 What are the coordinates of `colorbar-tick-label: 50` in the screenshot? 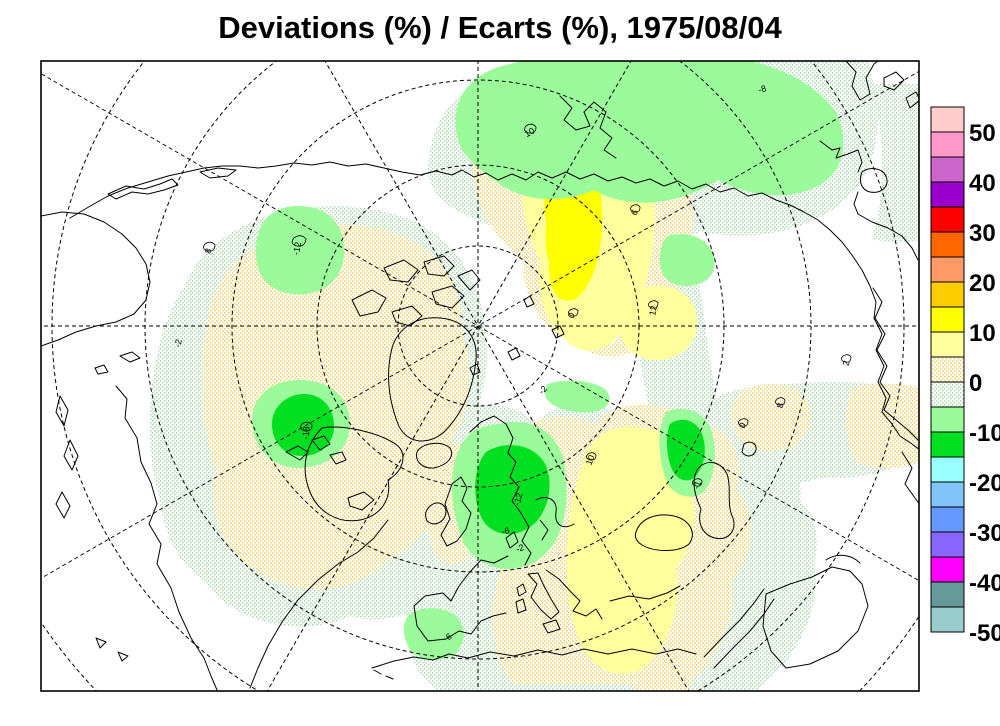 It's located at (982, 133).